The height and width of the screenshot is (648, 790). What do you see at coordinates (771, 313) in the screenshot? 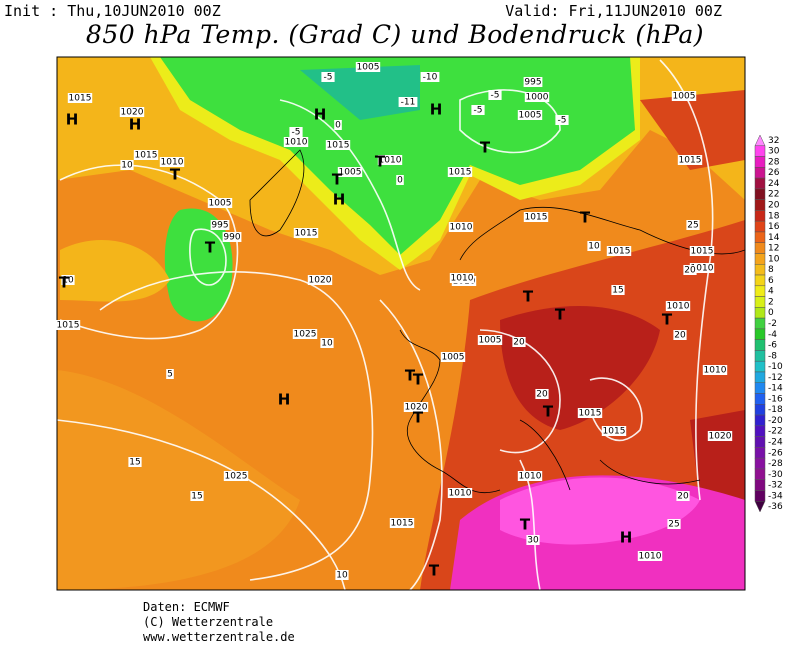
I see `colorbar-label: 0` at bounding box center [771, 313].